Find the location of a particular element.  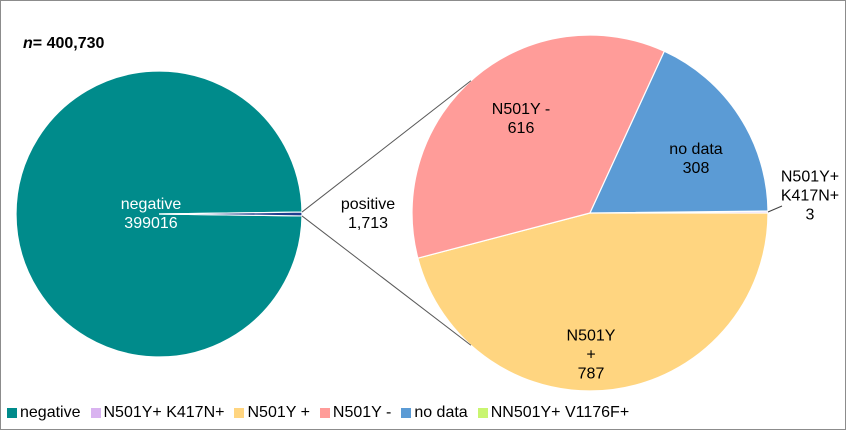

data-label: N501Y +787 is located at coordinates (591, 355).